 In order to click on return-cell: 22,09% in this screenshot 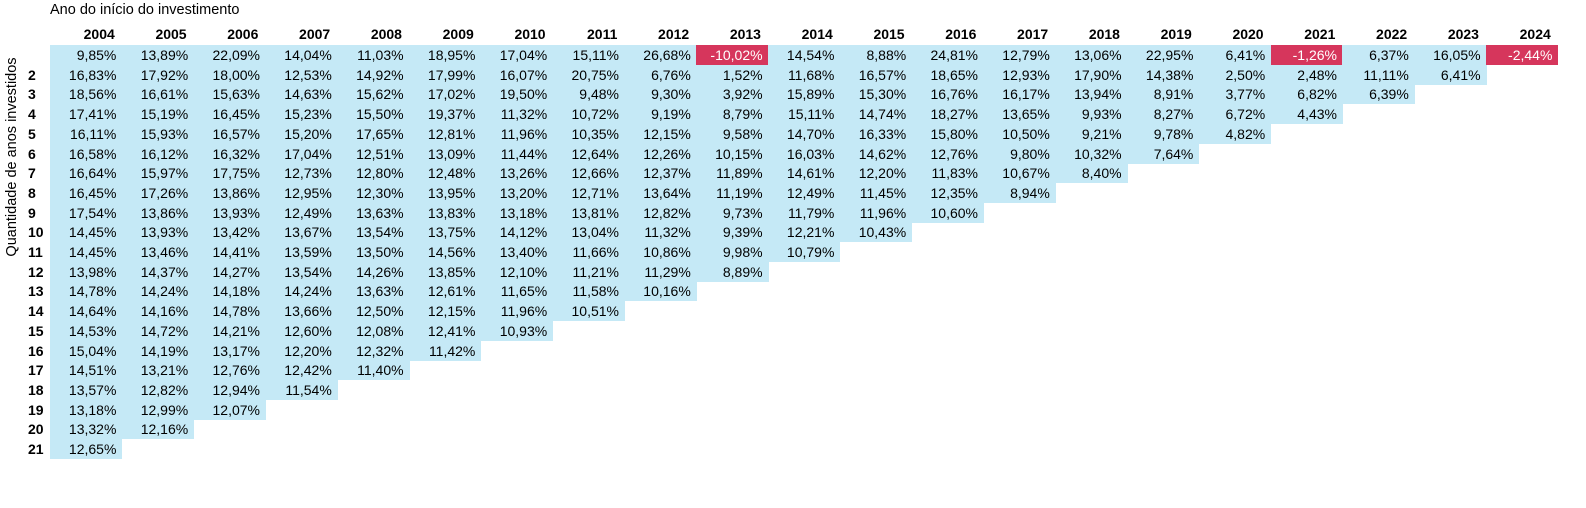, I will do `click(229, 55)`.